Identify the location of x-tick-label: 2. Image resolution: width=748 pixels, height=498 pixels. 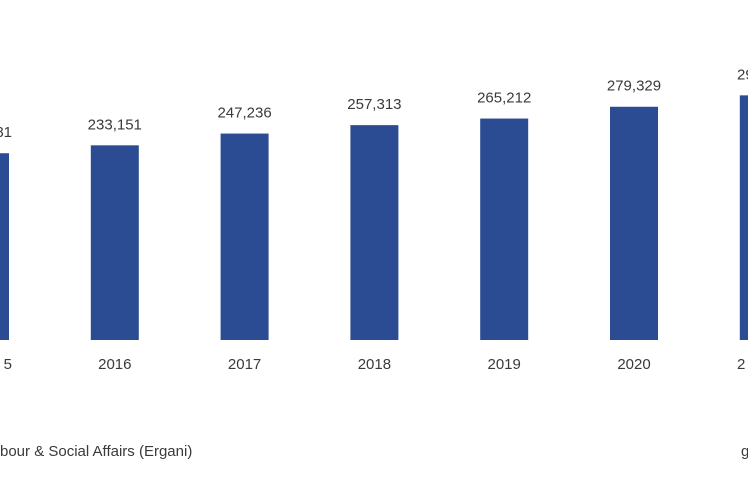
(741, 364).